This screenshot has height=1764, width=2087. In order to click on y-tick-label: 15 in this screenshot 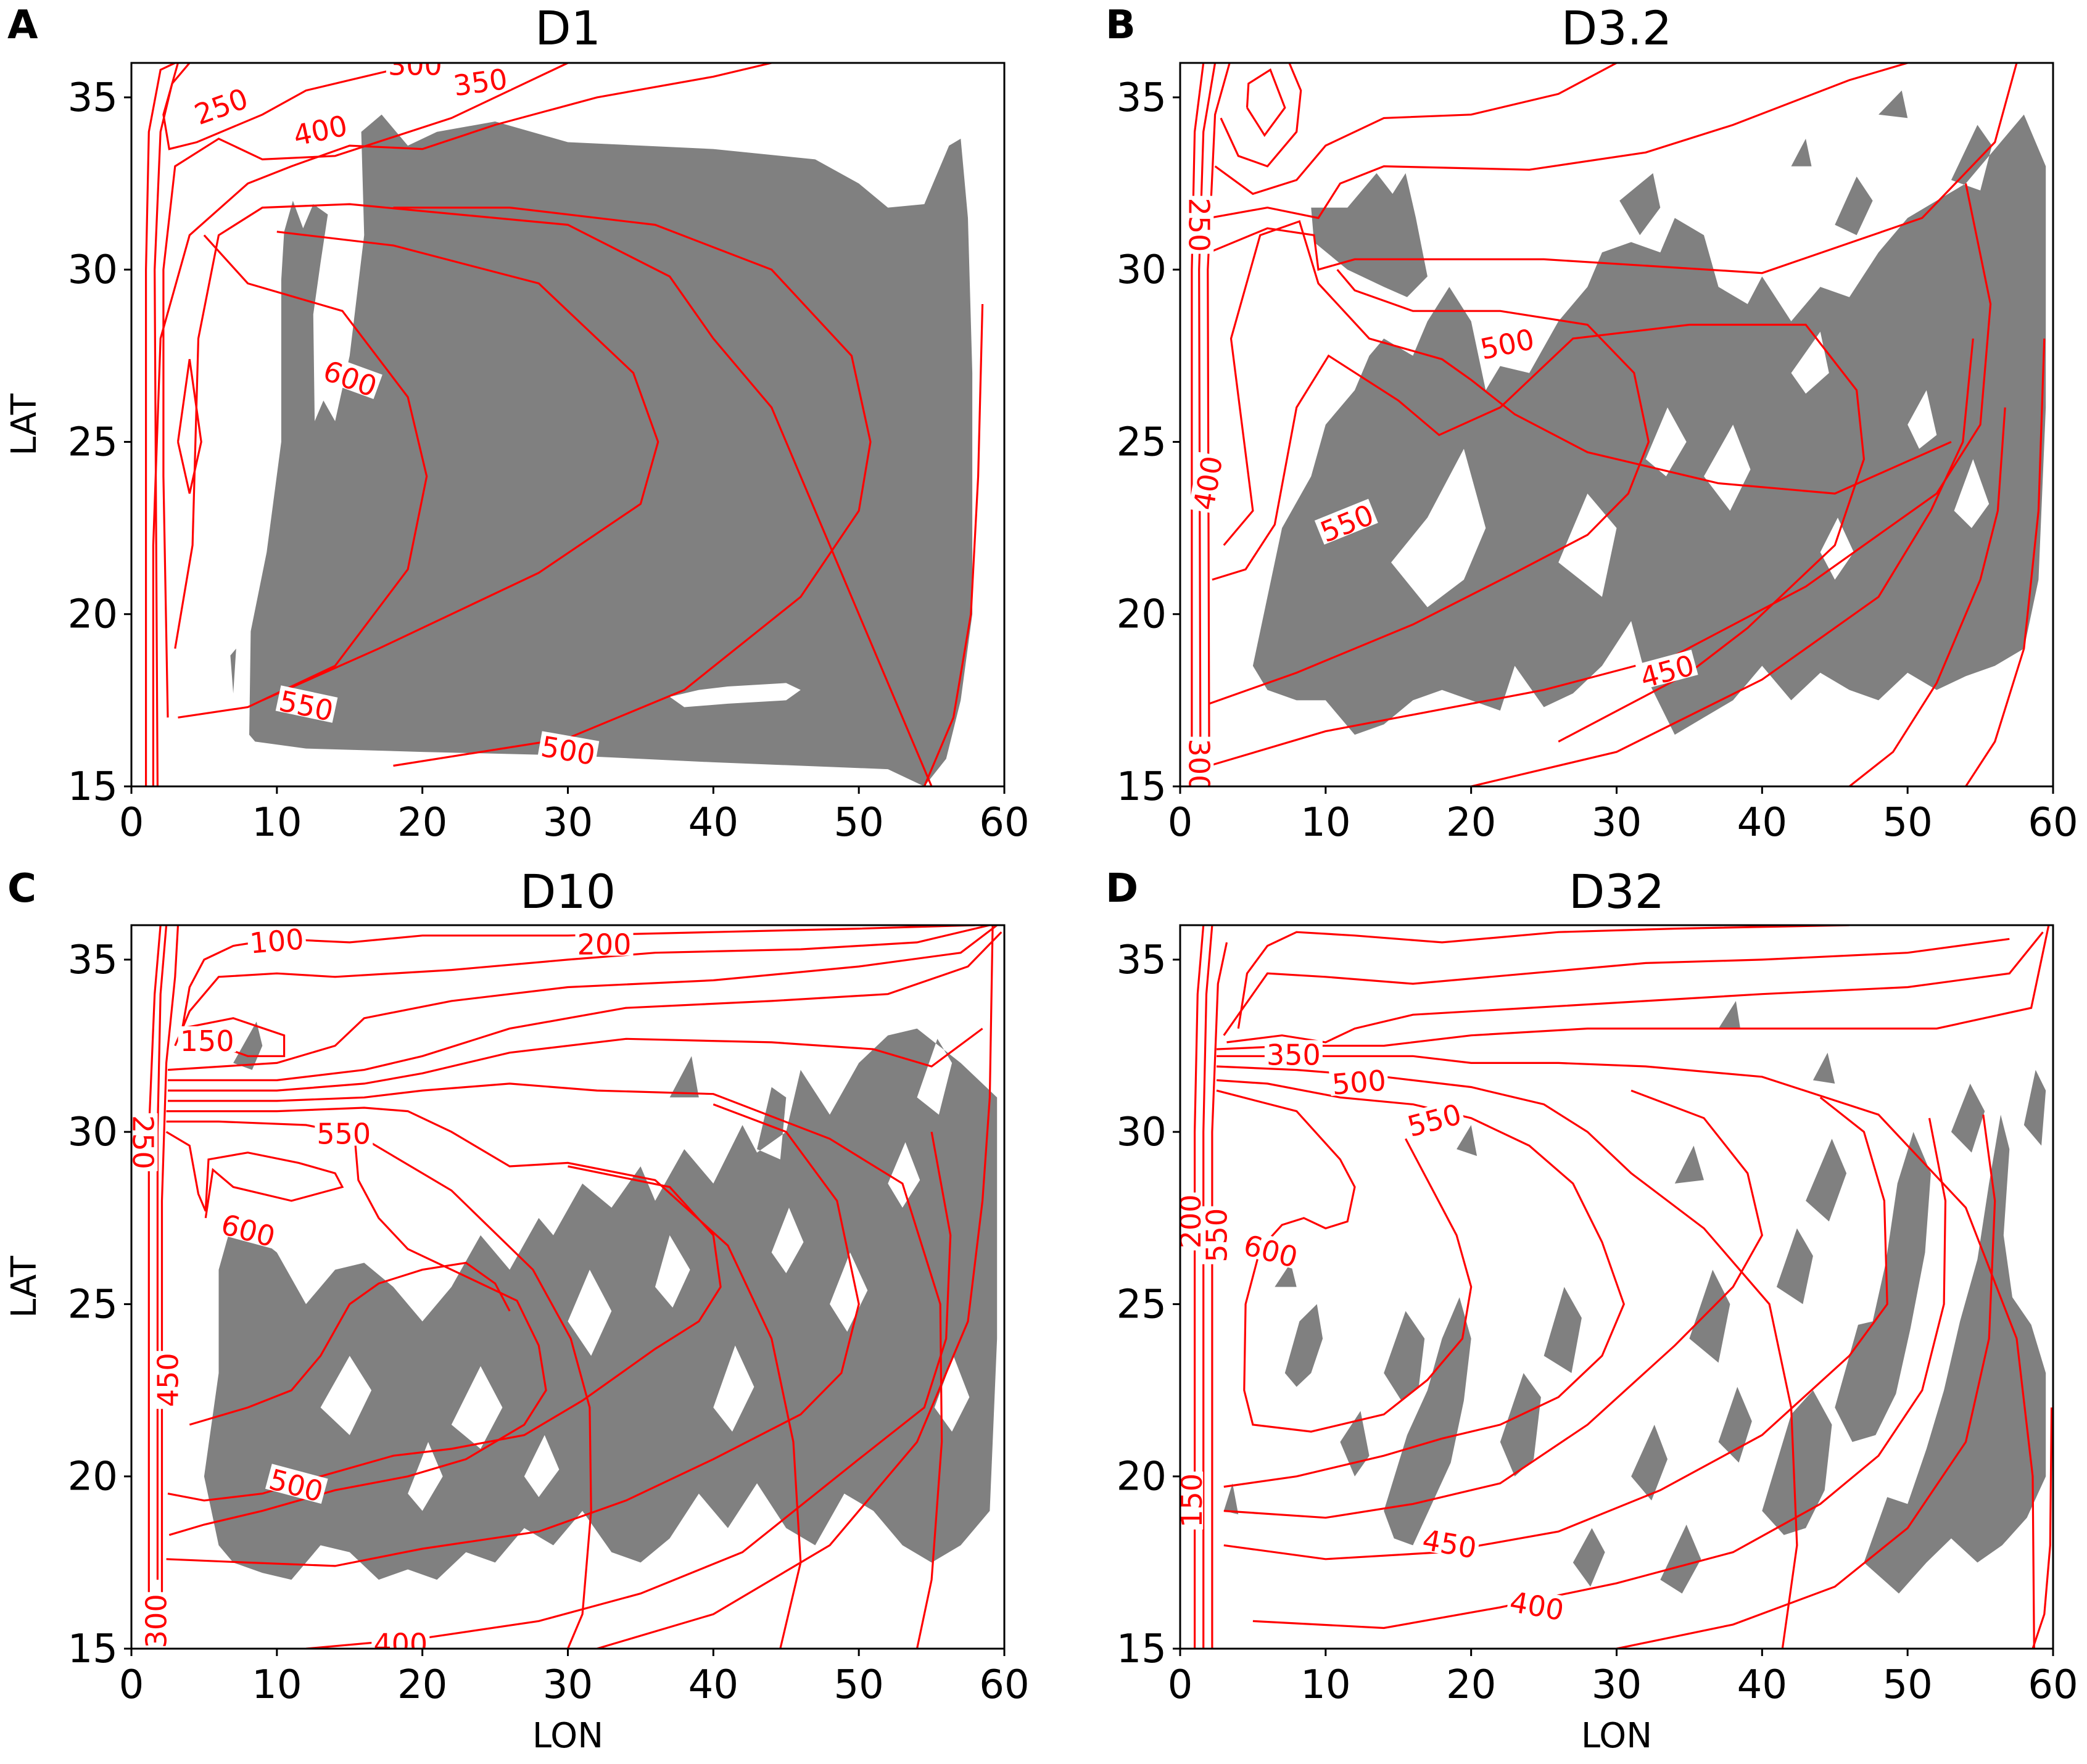, I will do `click(1142, 787)`.